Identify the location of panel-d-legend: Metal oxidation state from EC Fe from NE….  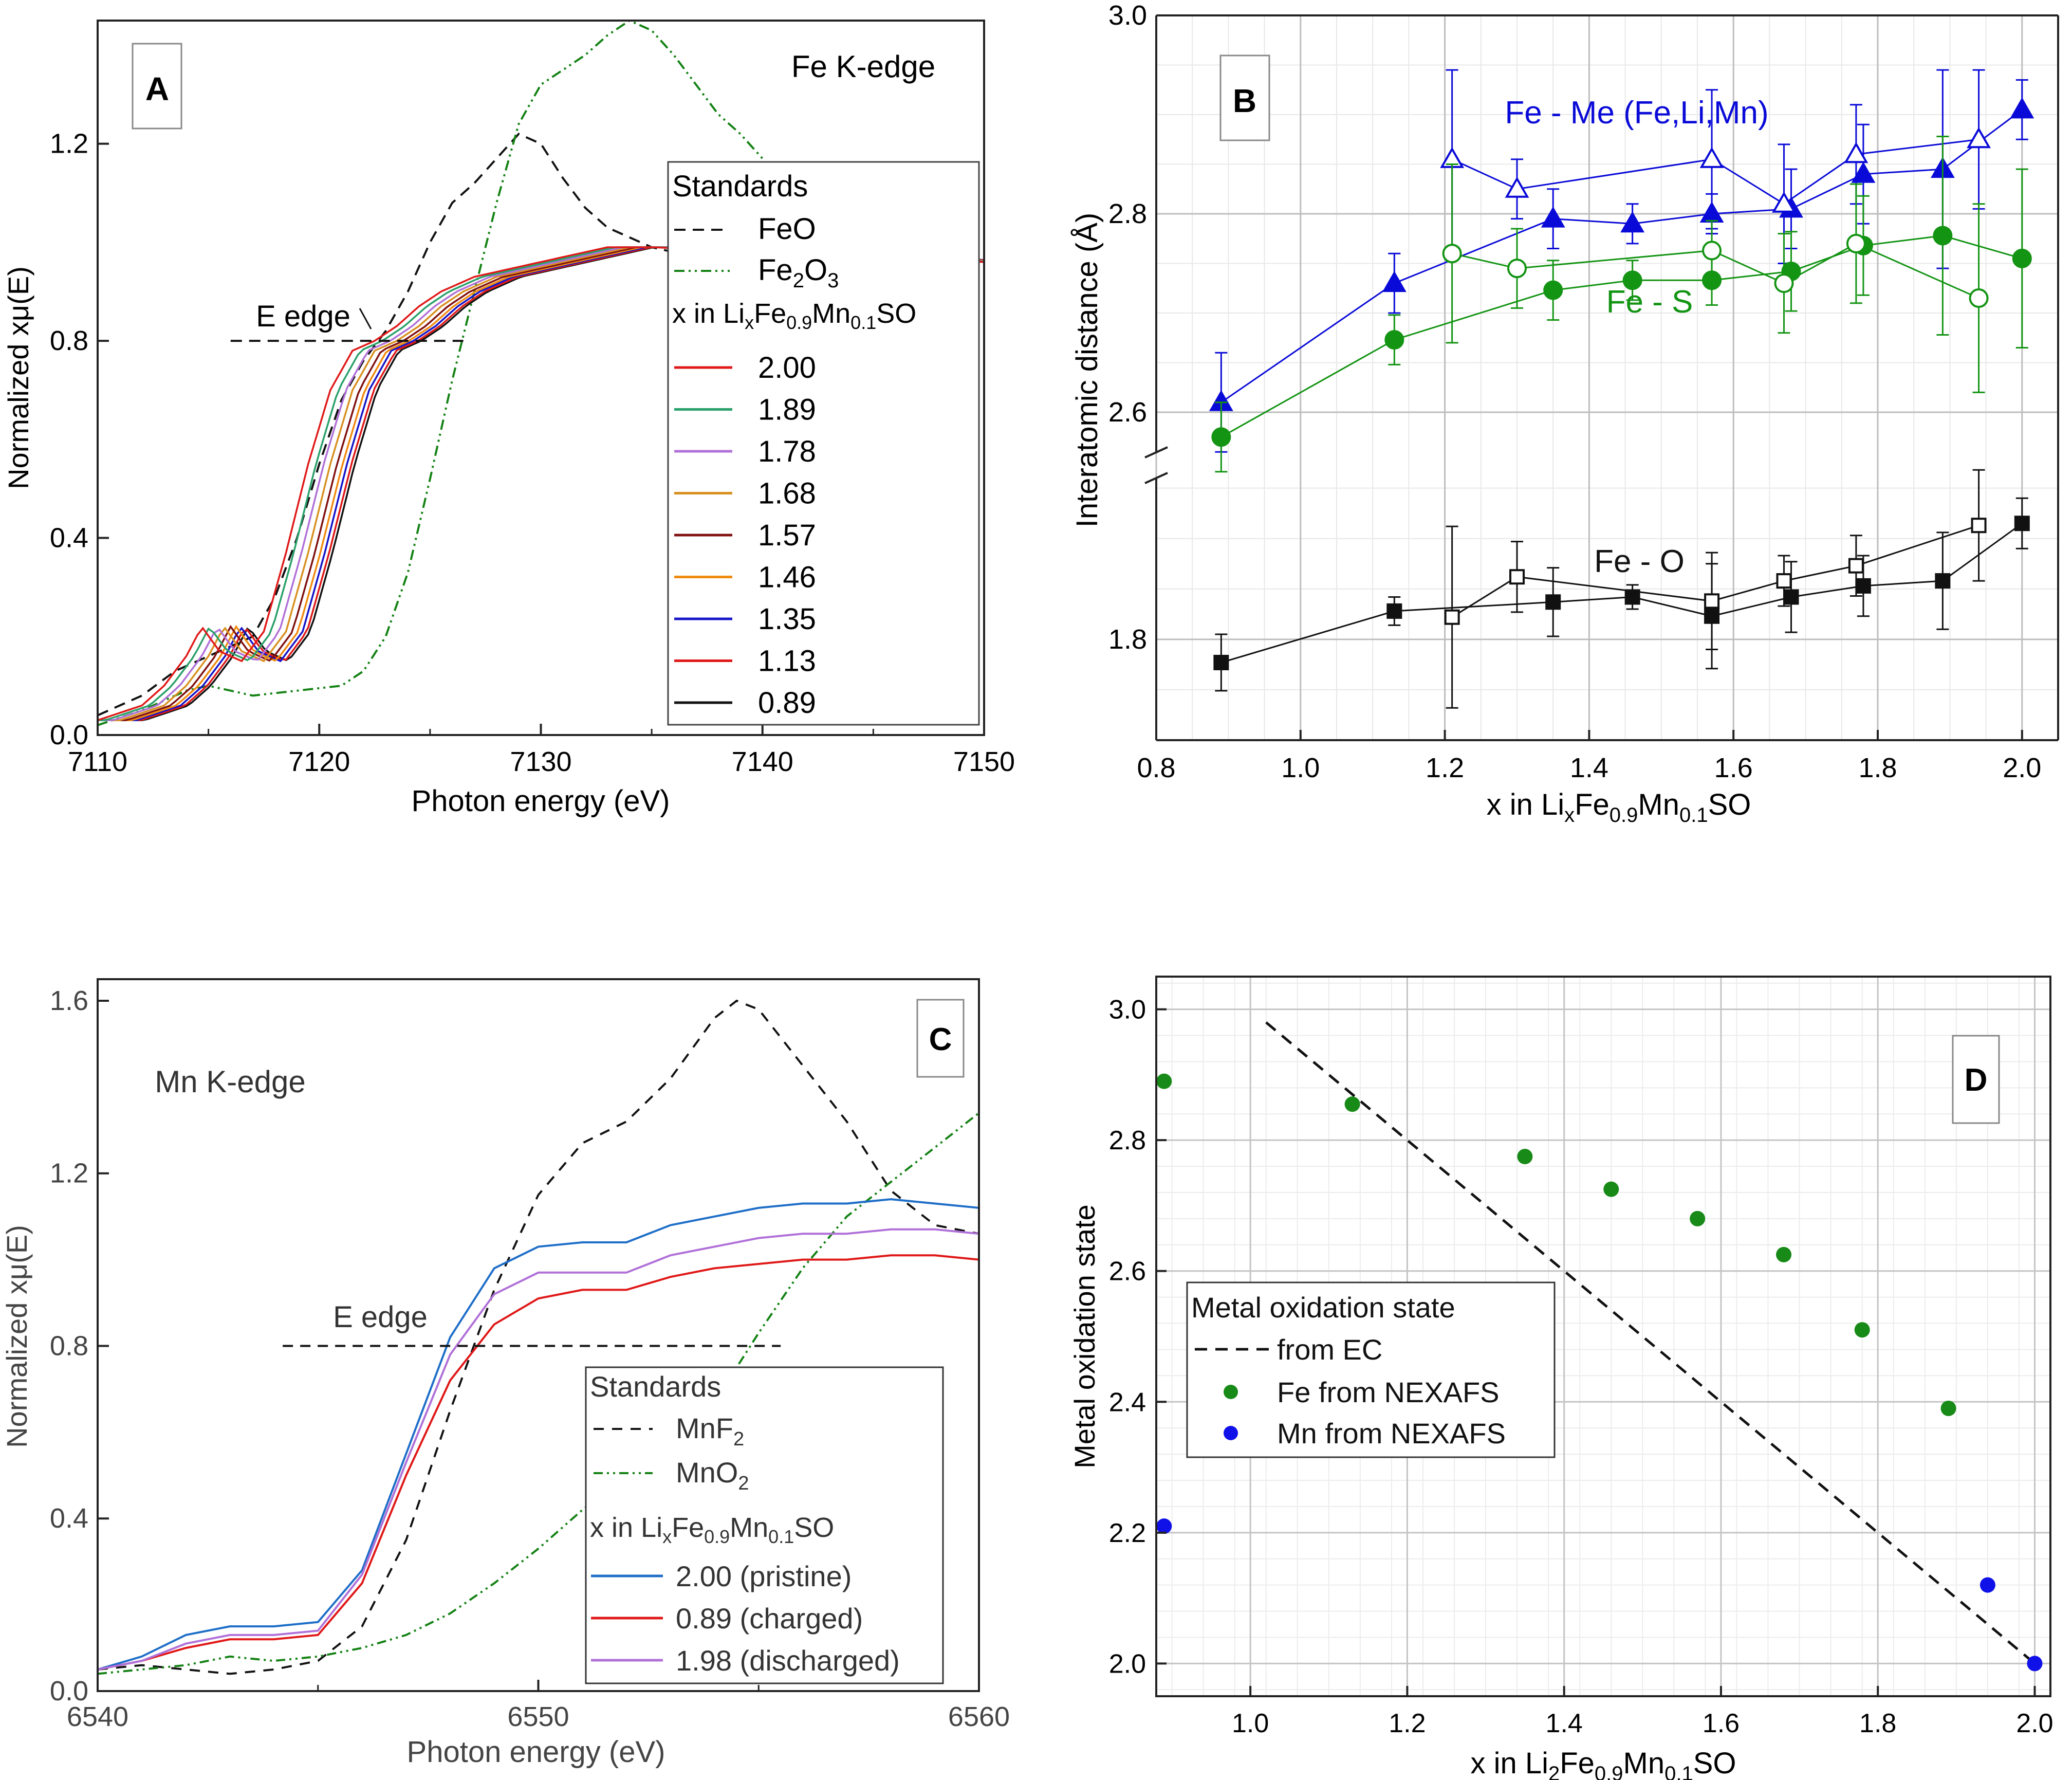
(1371, 1369).